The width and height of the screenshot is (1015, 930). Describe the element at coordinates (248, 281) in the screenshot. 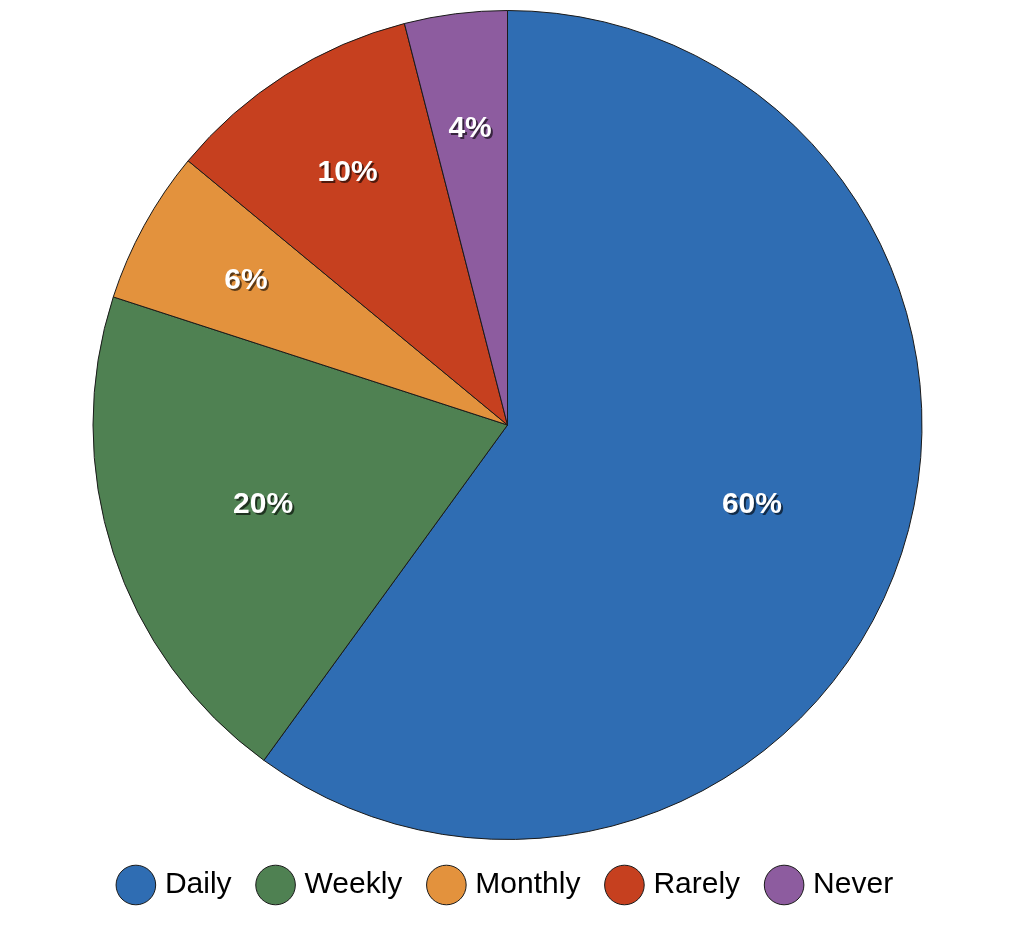

I see `data-label: 6%` at that location.